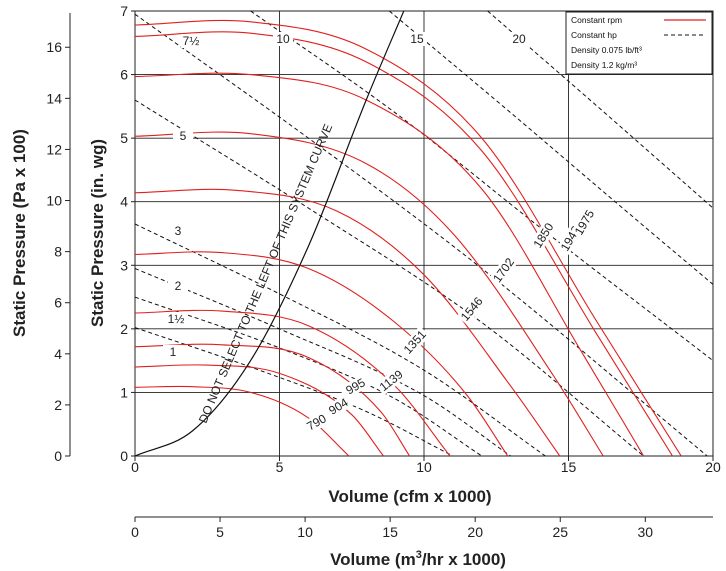 This screenshot has width=726, height=571. What do you see at coordinates (713, 467) in the screenshot?
I see `x-tick-label: 20` at bounding box center [713, 467].